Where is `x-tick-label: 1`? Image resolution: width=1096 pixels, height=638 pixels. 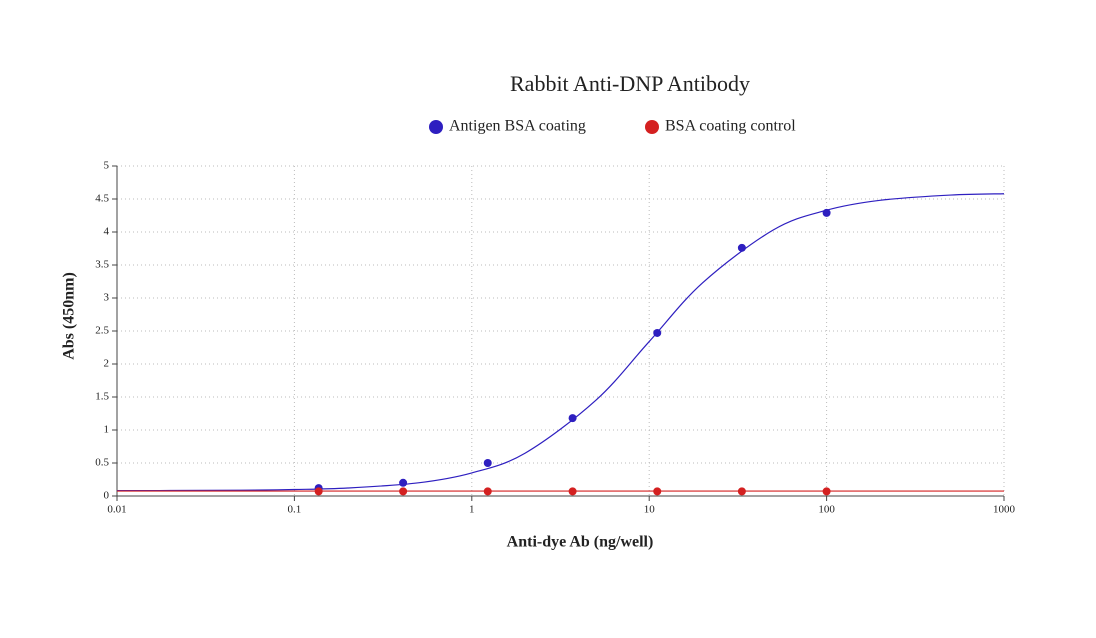 x-tick-label: 1 is located at coordinates (472, 510).